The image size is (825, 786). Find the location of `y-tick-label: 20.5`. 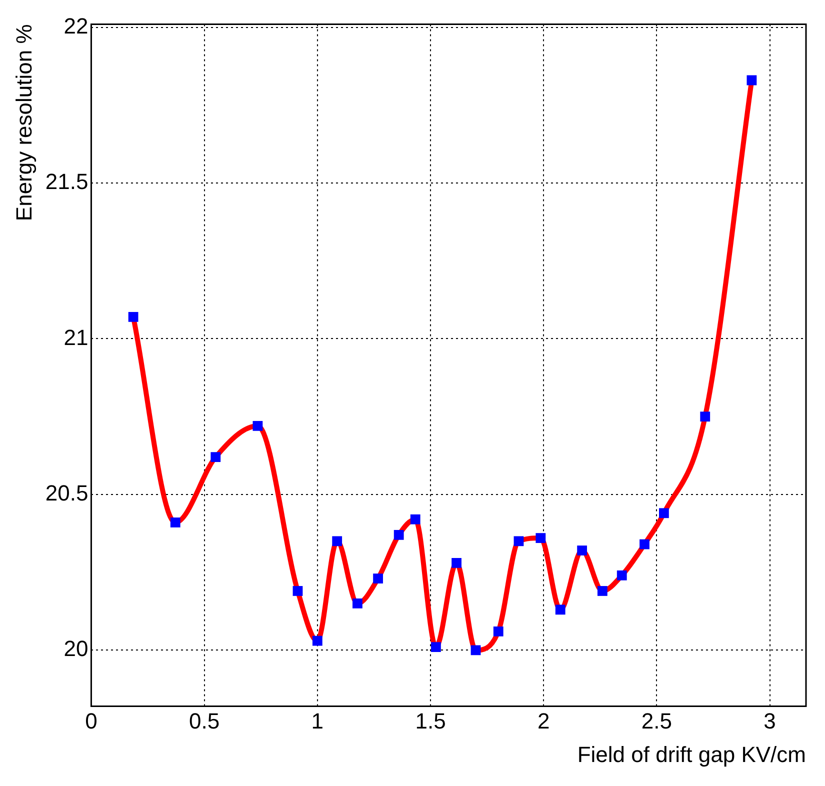

y-tick-label: 20.5 is located at coordinates (66, 493).